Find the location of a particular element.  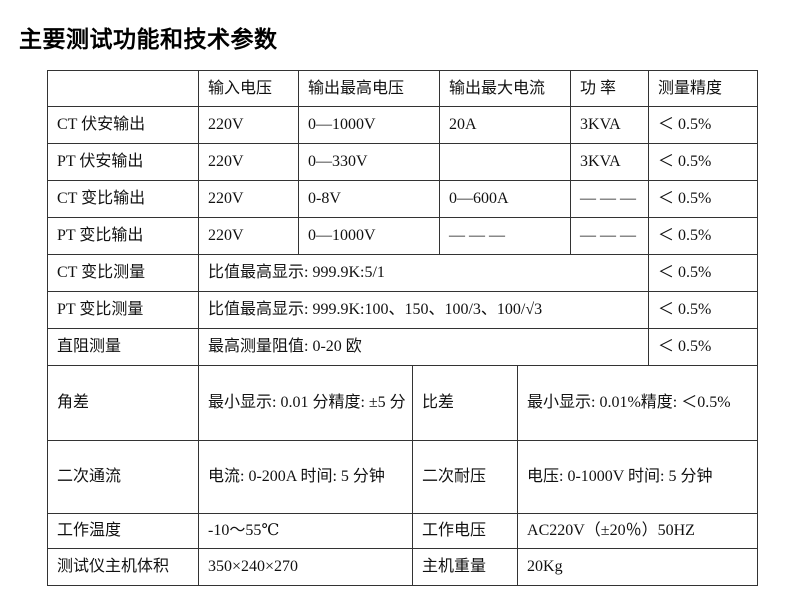

cell-value-right: 最小显示: 0.01%精度: ＜0.5% is located at coordinates (638, 403).